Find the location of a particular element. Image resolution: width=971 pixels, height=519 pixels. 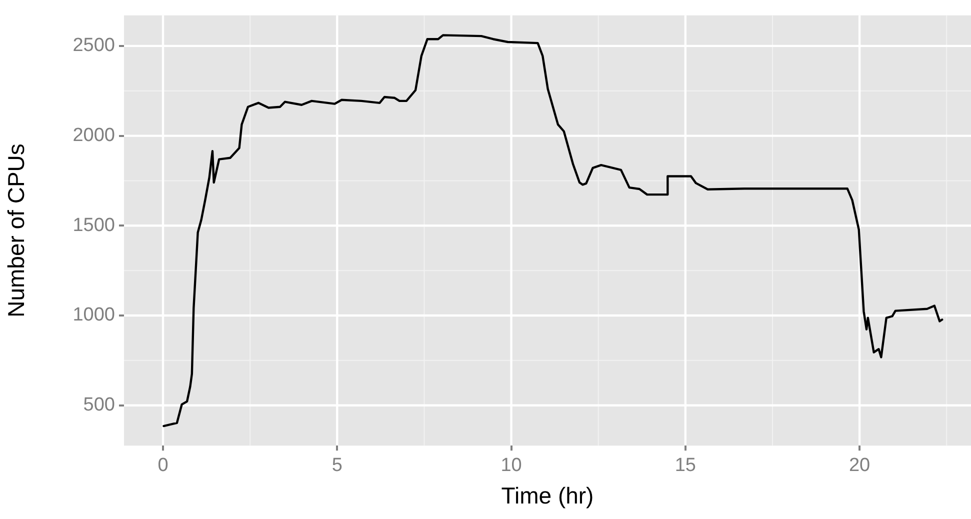

x-tick-label: 5 is located at coordinates (337, 465).